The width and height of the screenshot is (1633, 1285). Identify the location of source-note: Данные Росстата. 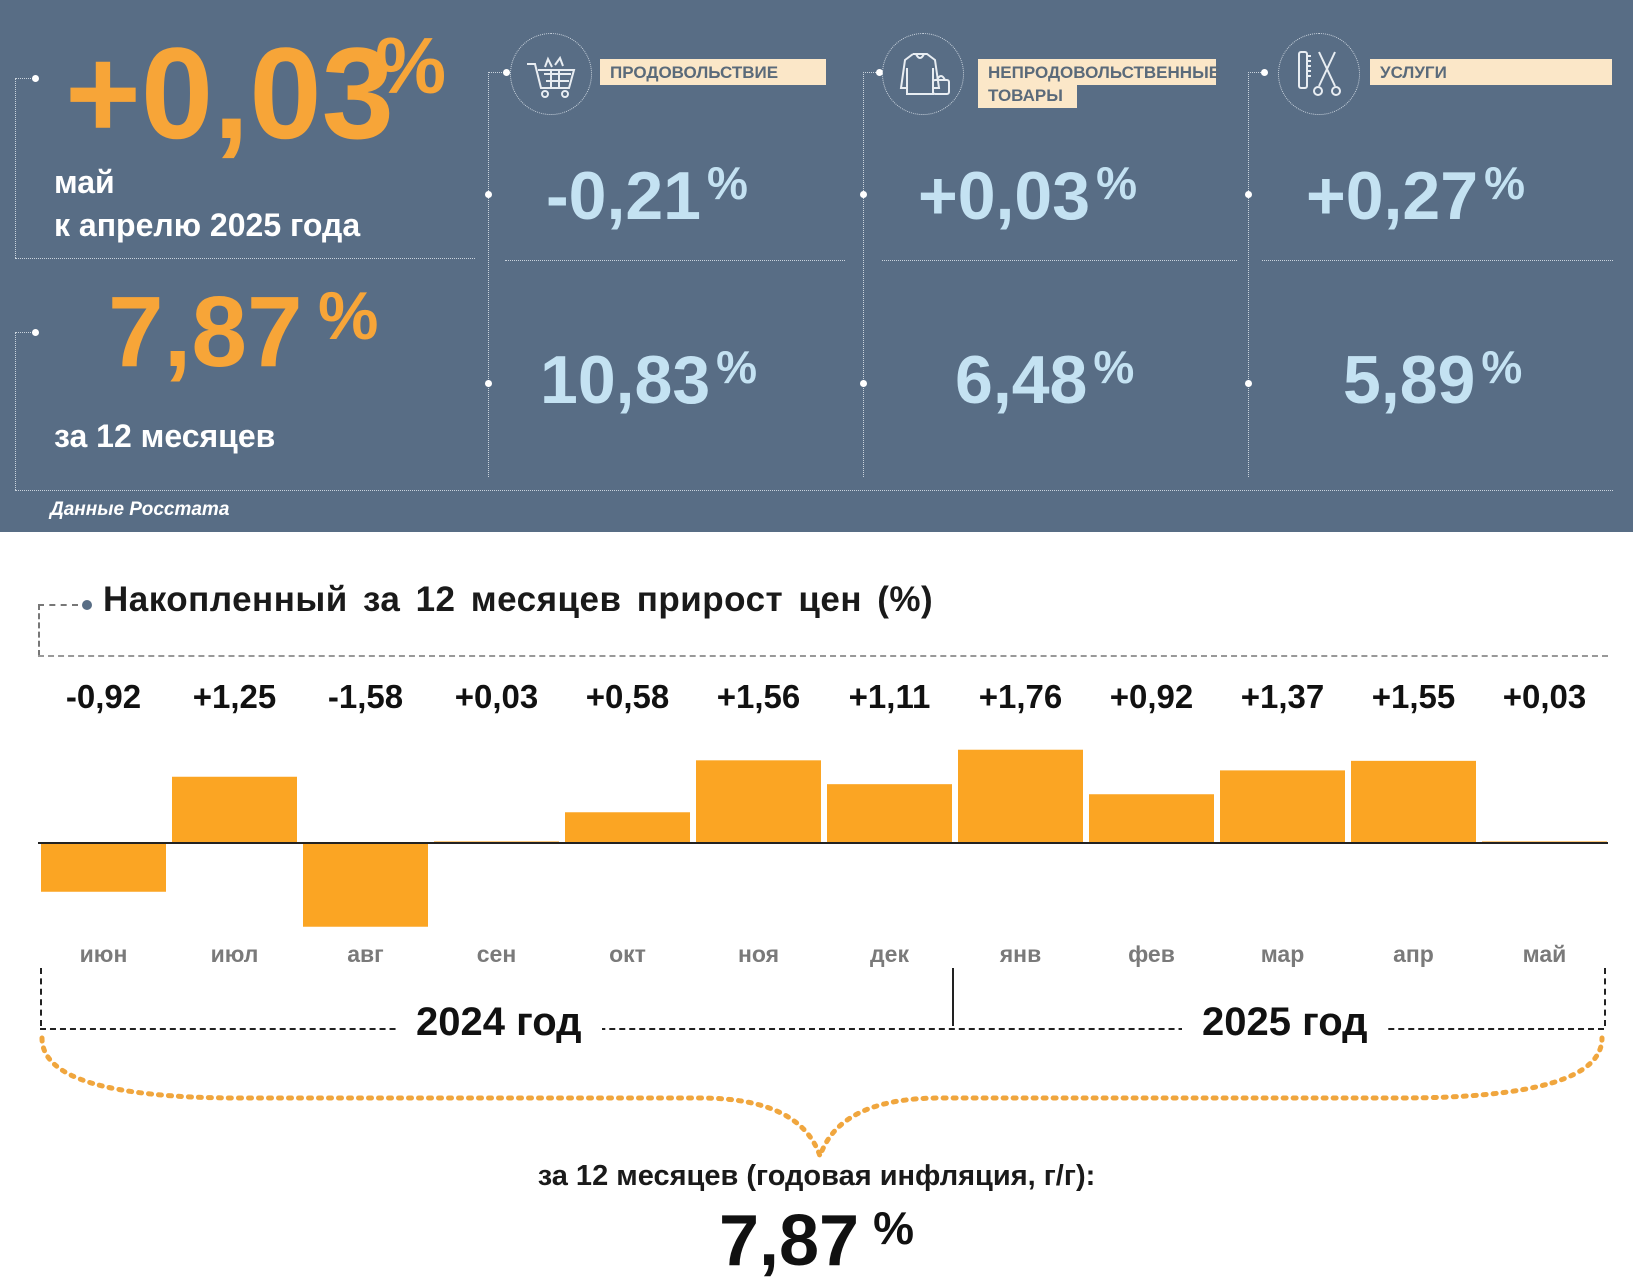
(140, 509).